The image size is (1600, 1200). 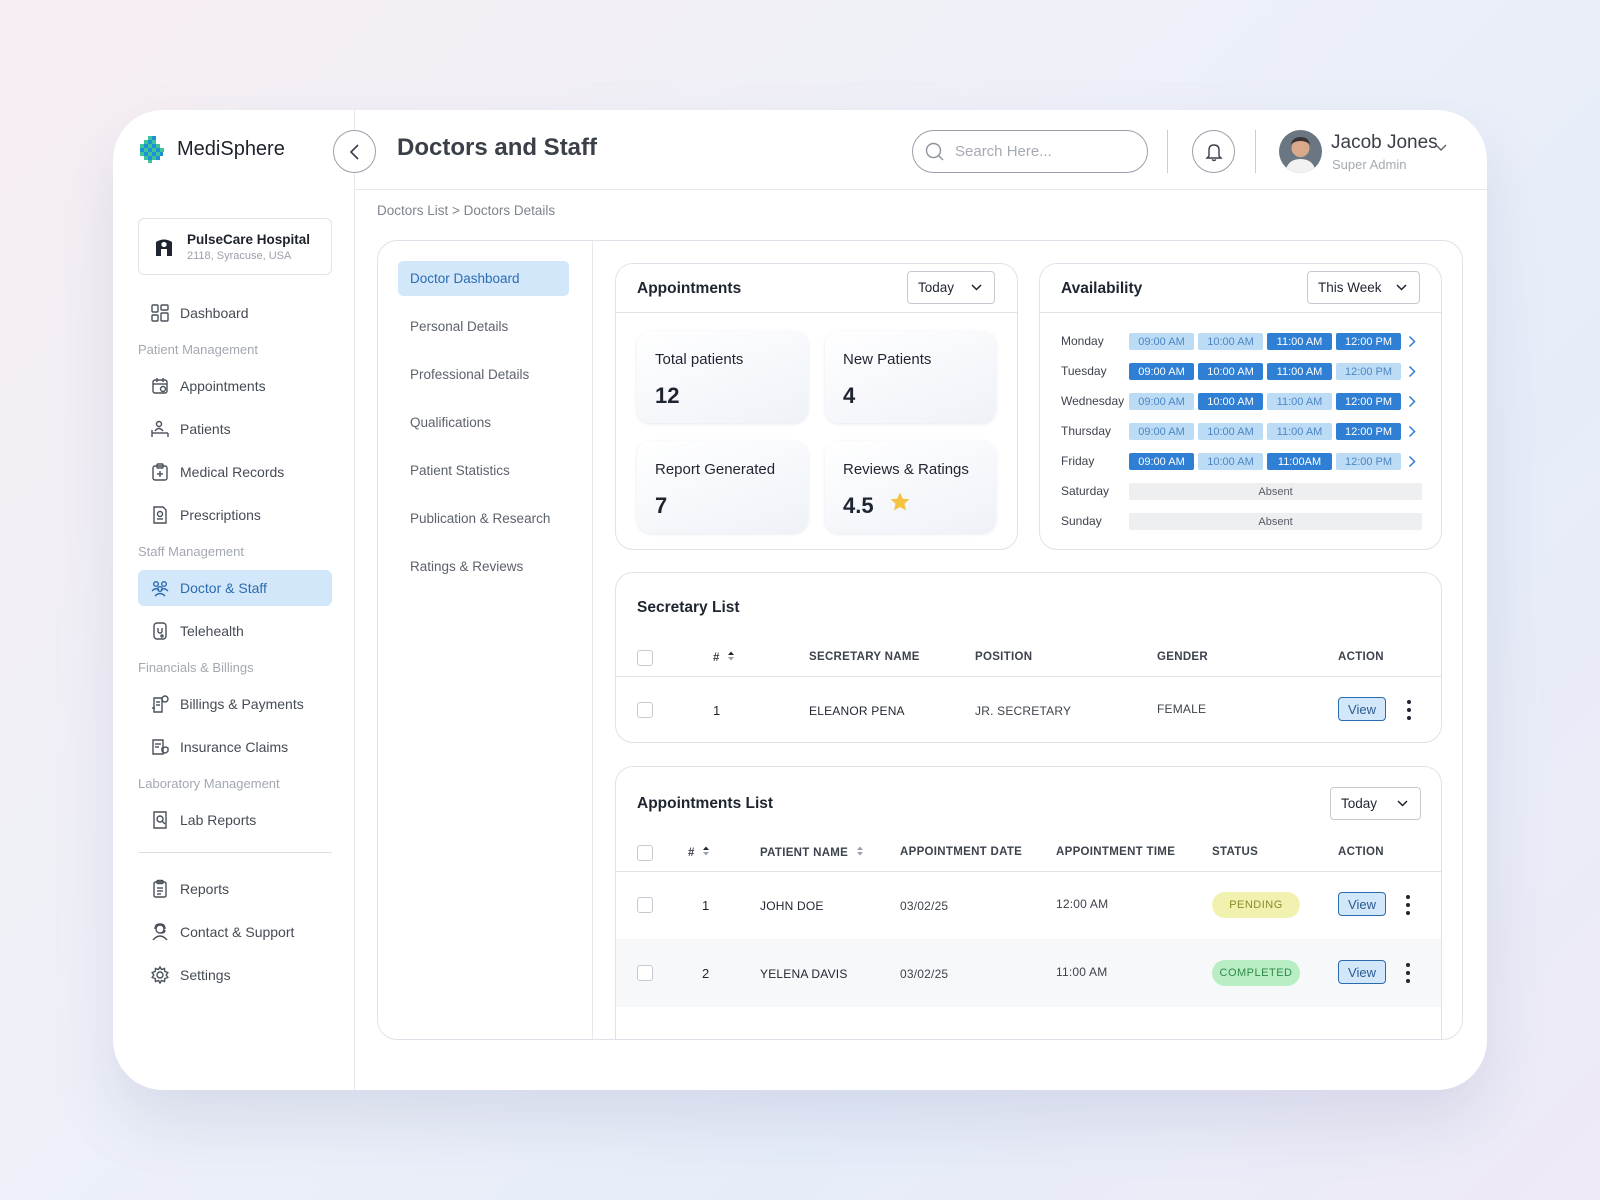 What do you see at coordinates (1004, 657) in the screenshot?
I see `column-header-position: POSITION` at bounding box center [1004, 657].